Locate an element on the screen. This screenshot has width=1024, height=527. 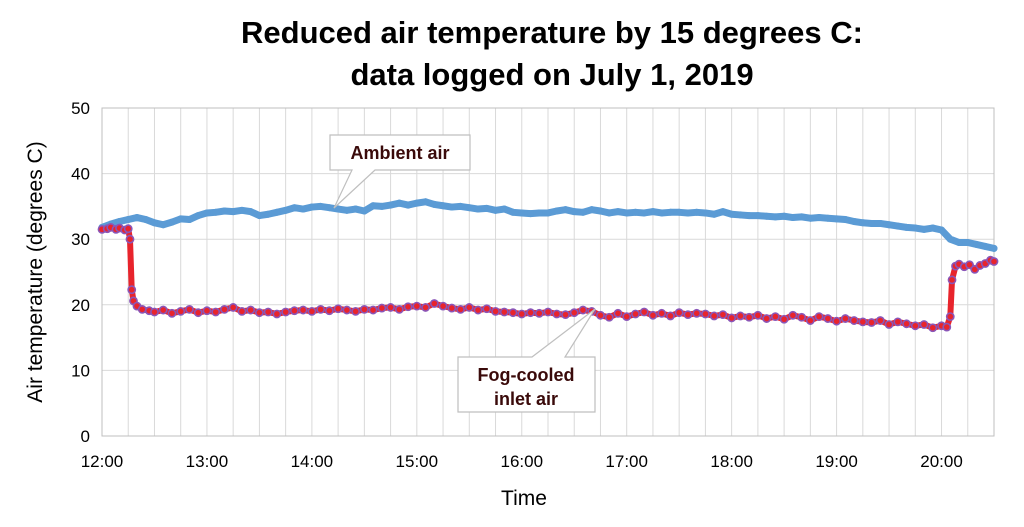
x-tick-label: 17:00 is located at coordinates (626, 461).